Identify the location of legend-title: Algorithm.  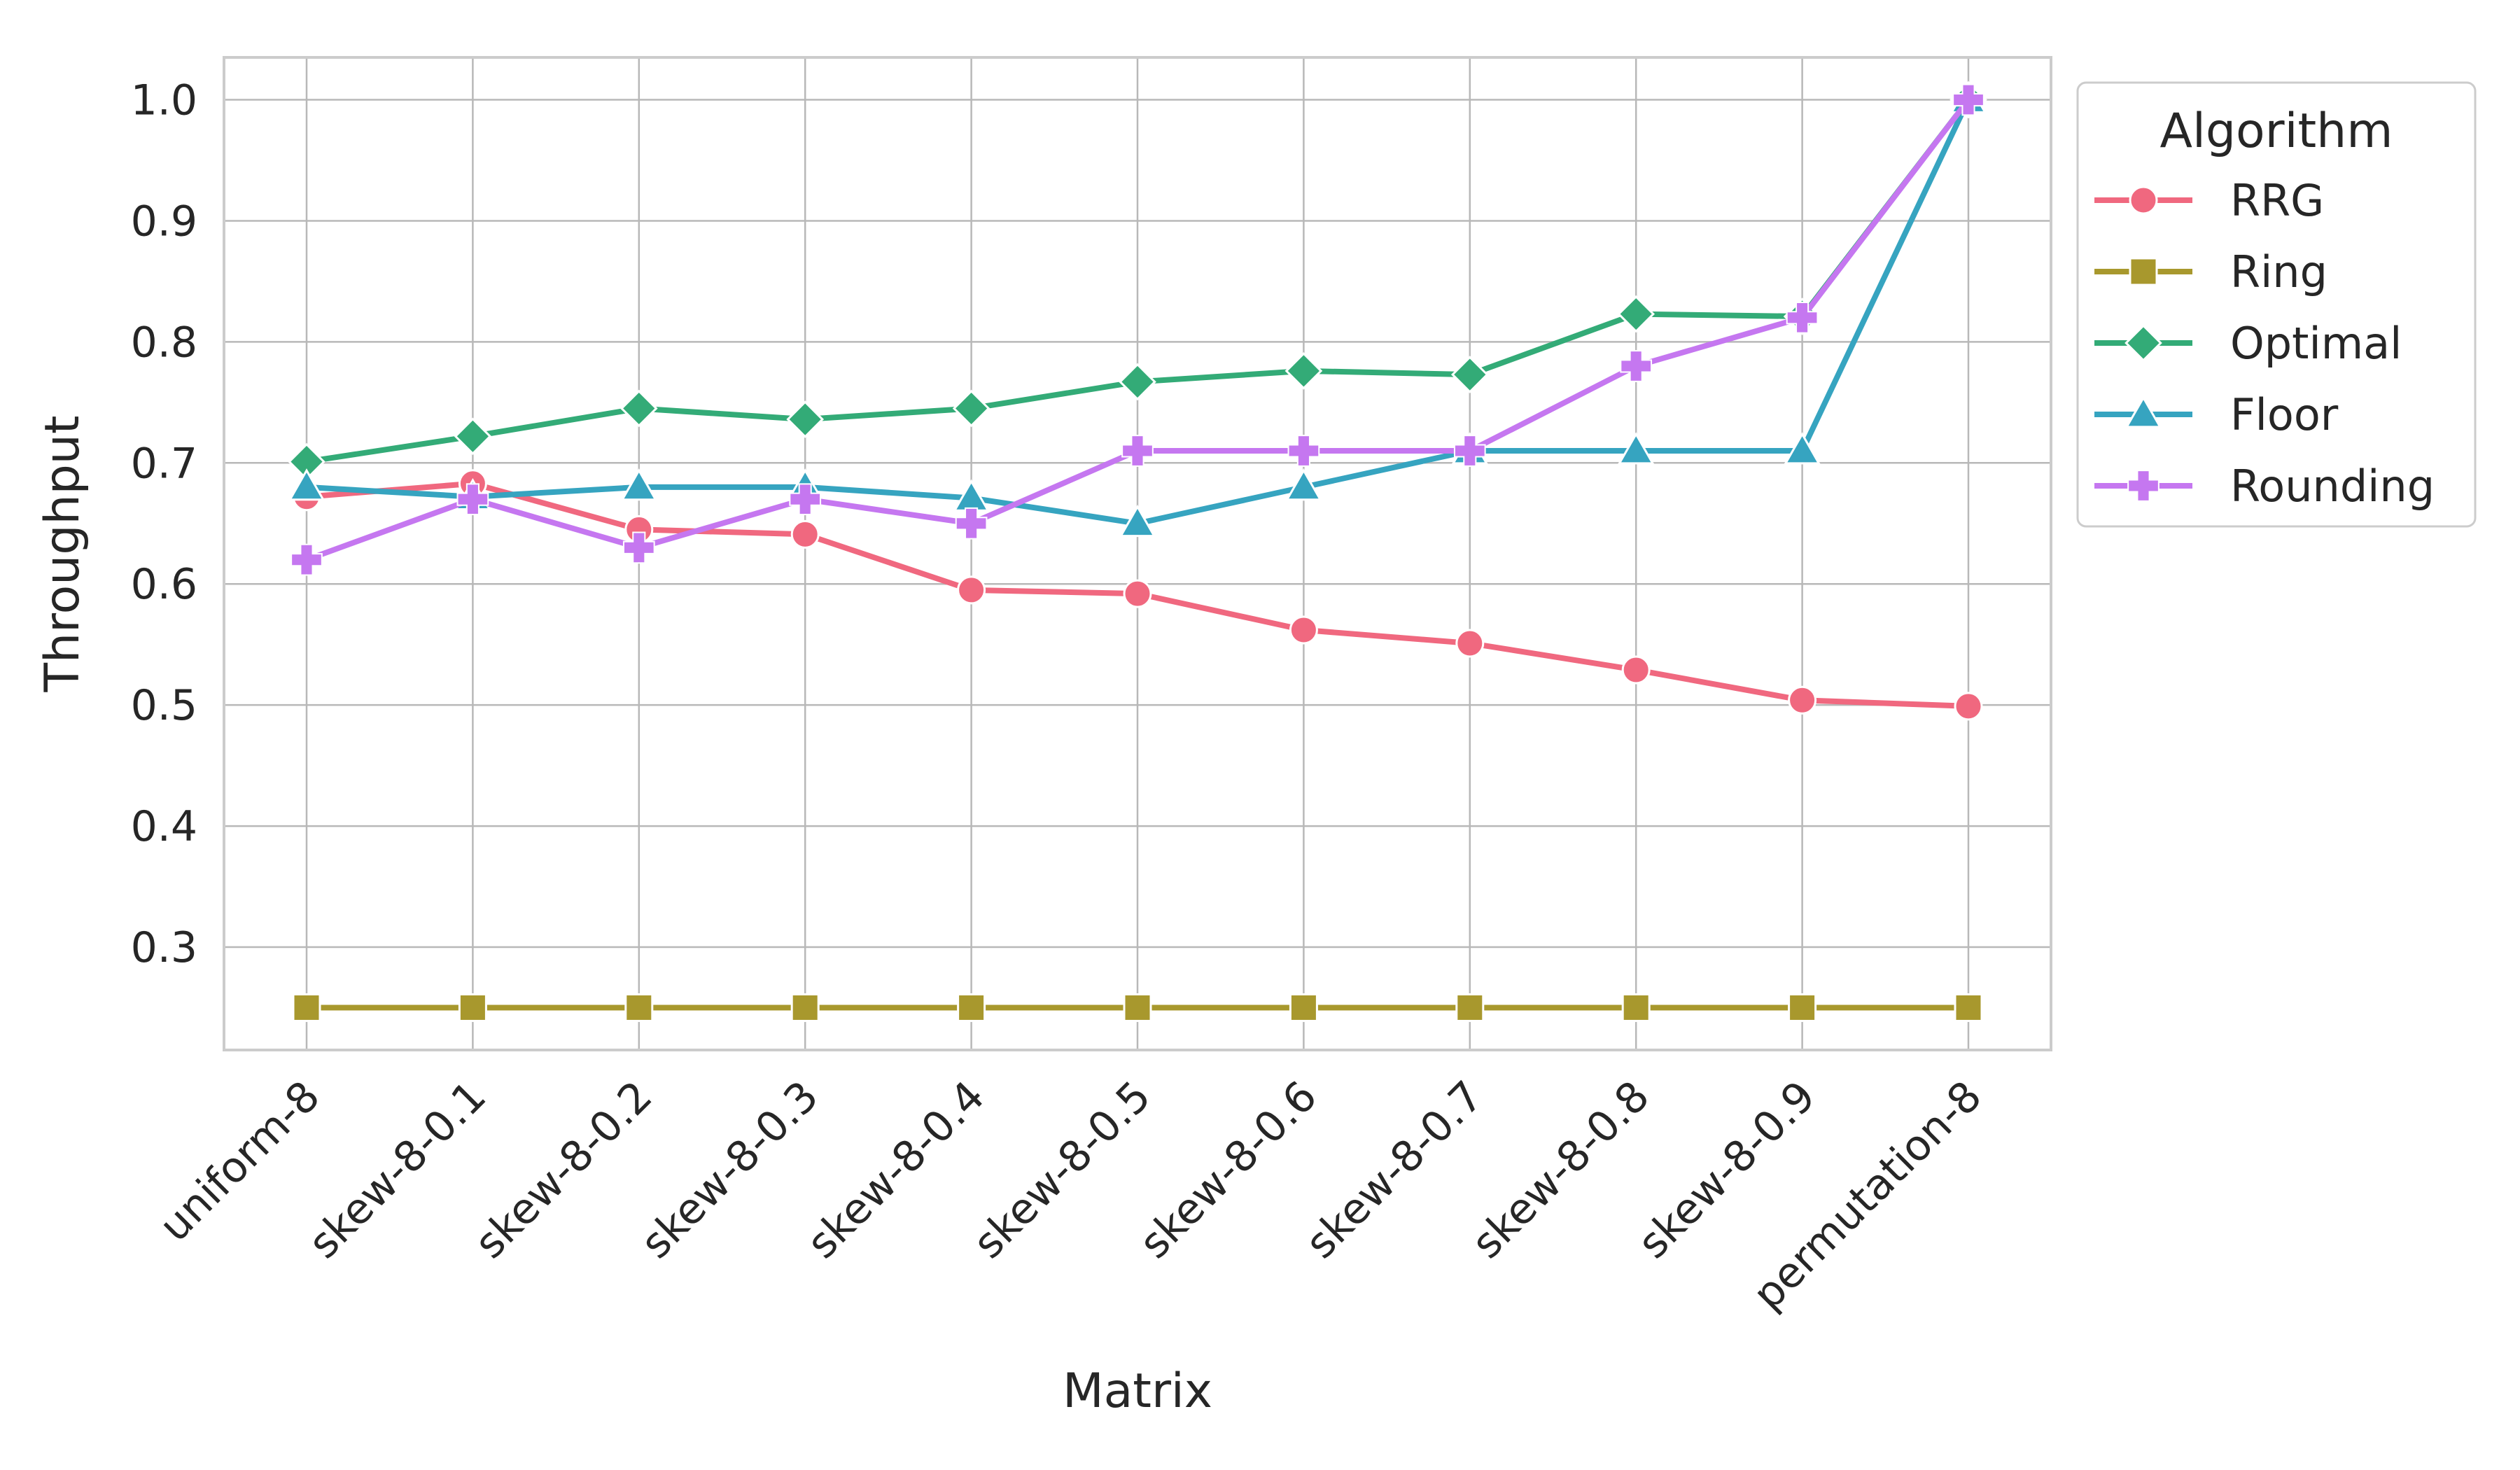
(2276, 131).